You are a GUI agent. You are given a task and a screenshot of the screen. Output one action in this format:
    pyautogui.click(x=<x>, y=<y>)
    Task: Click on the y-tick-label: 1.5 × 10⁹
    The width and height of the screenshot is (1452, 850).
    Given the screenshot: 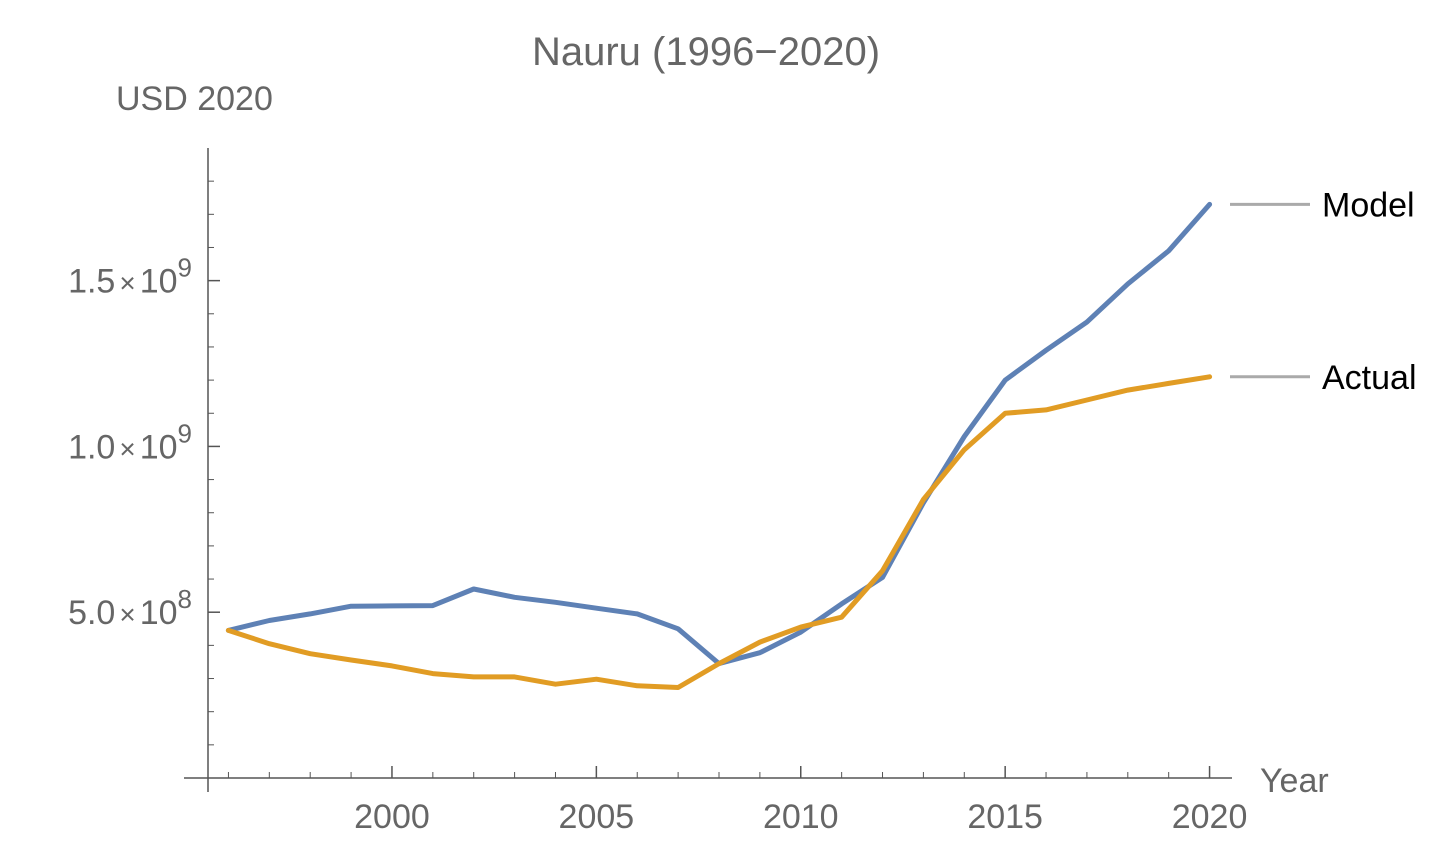 What is the action you would take?
    pyautogui.click(x=130, y=277)
    